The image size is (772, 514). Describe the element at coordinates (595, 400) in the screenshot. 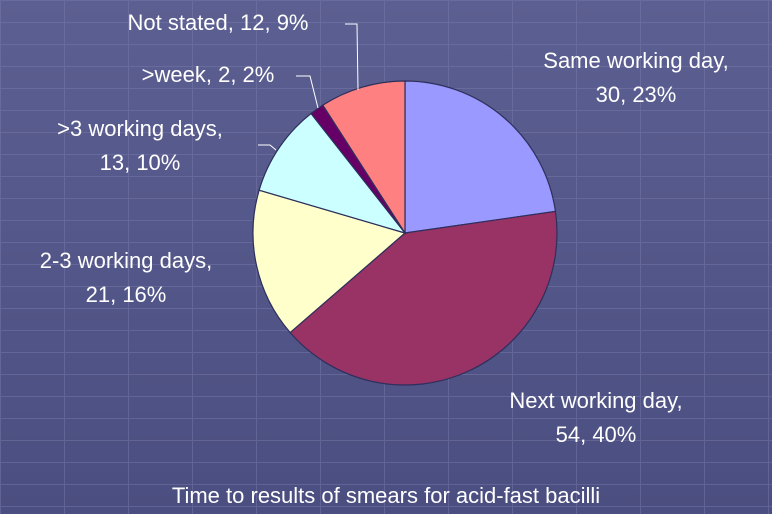

I see `data-label: Next working day,` at that location.